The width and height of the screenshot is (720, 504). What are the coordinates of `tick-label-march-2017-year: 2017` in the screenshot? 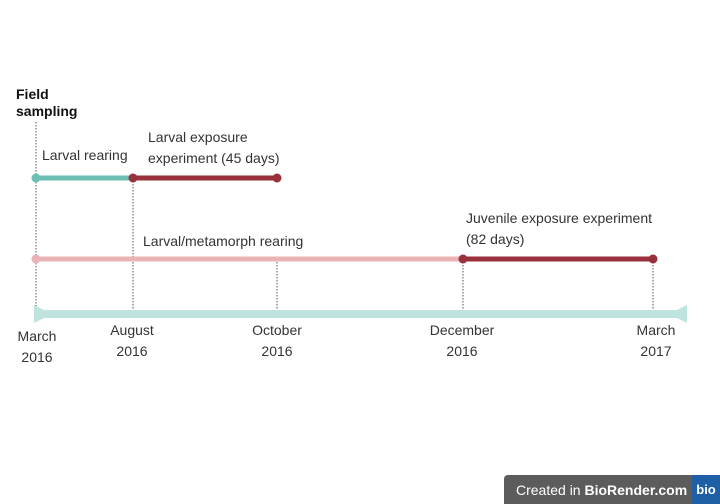 It's located at (655, 351).